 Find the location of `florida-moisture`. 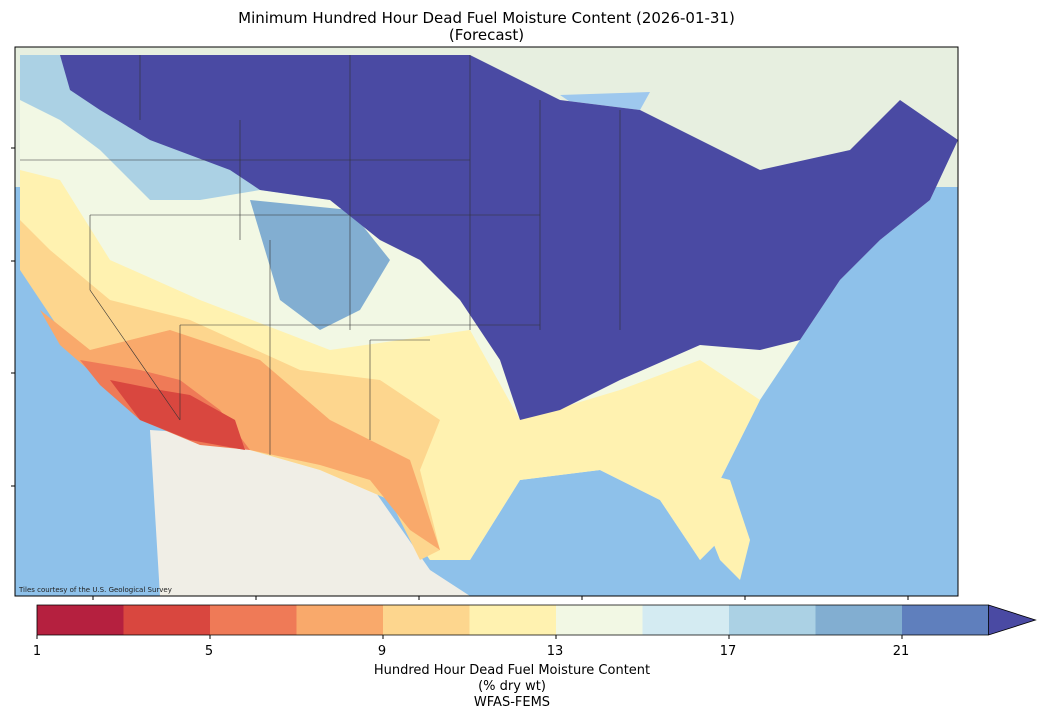

florida-moisture is located at coordinates (720, 525).